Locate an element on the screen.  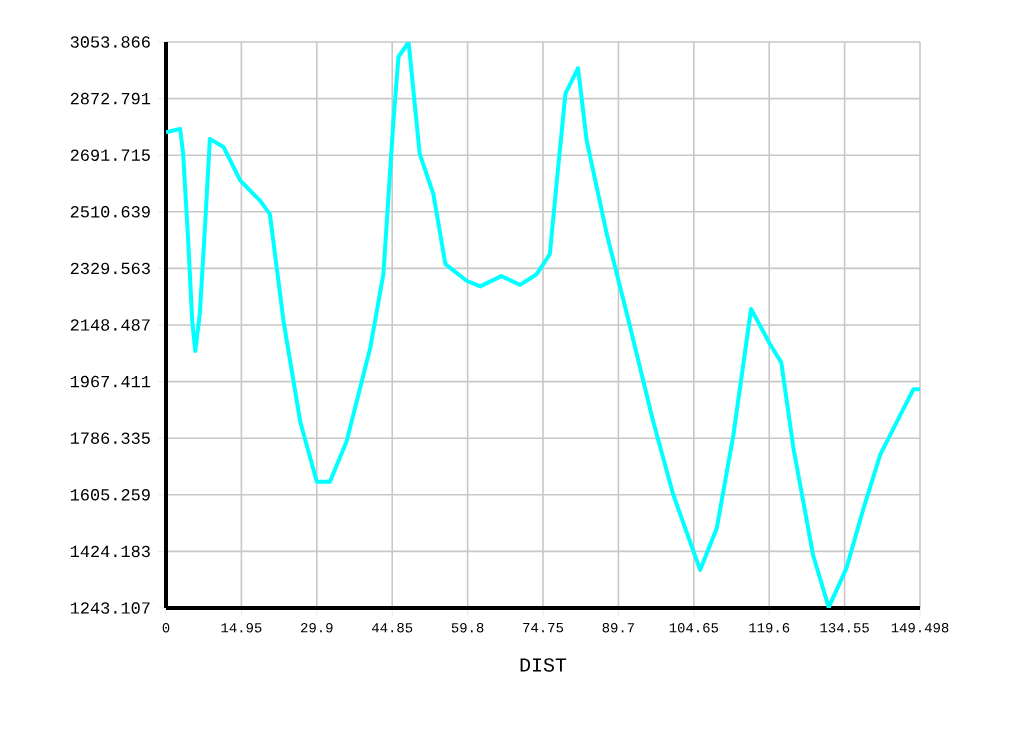
y-tick-label: 2691.715 is located at coordinates (110, 155).